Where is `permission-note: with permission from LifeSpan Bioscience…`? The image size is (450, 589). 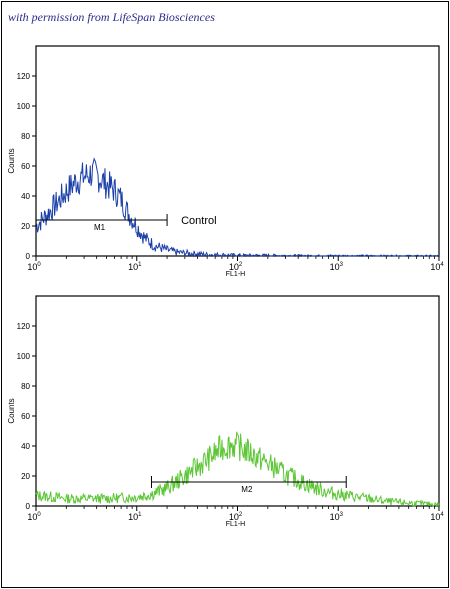 permission-note: with permission from LifeSpan Bioscience… is located at coordinates (111, 17).